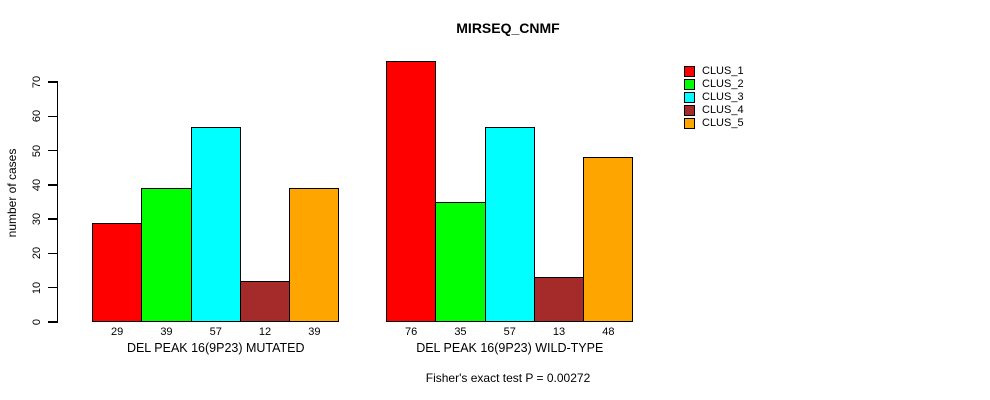 The image size is (990, 400). Describe the element at coordinates (117, 272) in the screenshot. I see `bar-clus_1-group1` at that location.